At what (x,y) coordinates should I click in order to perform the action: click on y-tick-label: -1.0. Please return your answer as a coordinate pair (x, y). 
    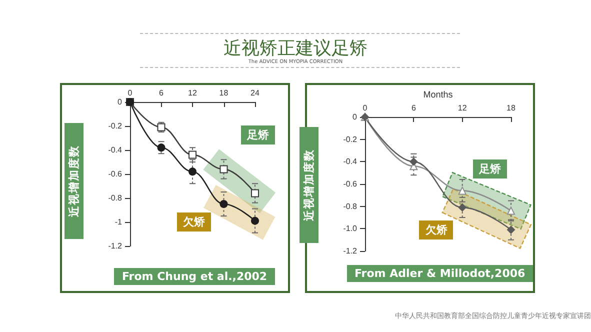
    Looking at the image, I should click on (350, 229).